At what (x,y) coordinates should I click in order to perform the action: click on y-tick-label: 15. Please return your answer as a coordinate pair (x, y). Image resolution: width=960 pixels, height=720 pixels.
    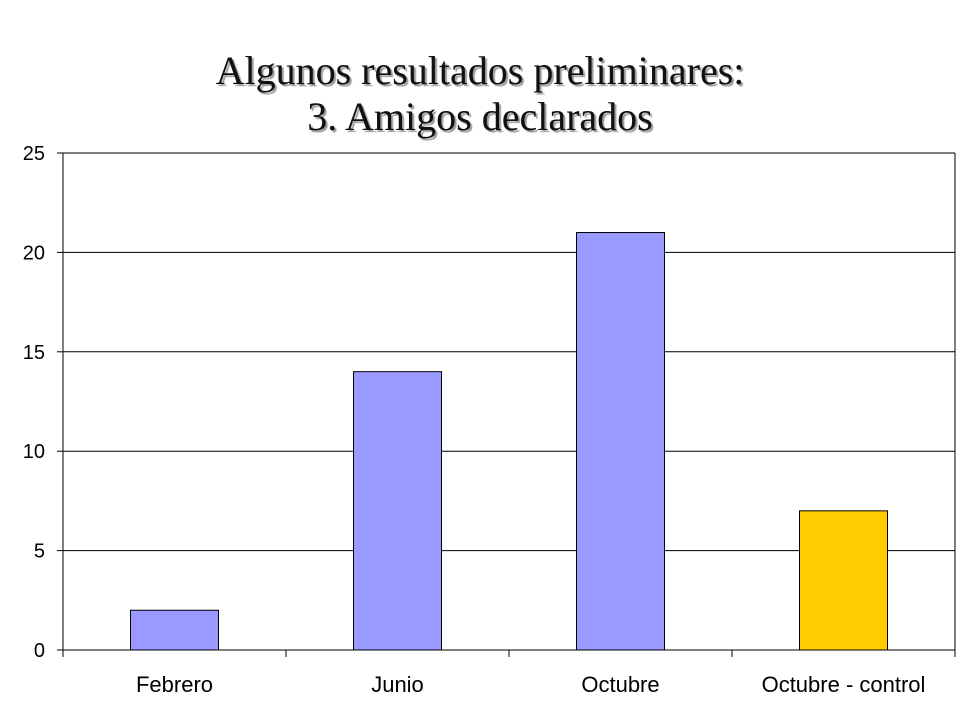
    Looking at the image, I should click on (34, 353).